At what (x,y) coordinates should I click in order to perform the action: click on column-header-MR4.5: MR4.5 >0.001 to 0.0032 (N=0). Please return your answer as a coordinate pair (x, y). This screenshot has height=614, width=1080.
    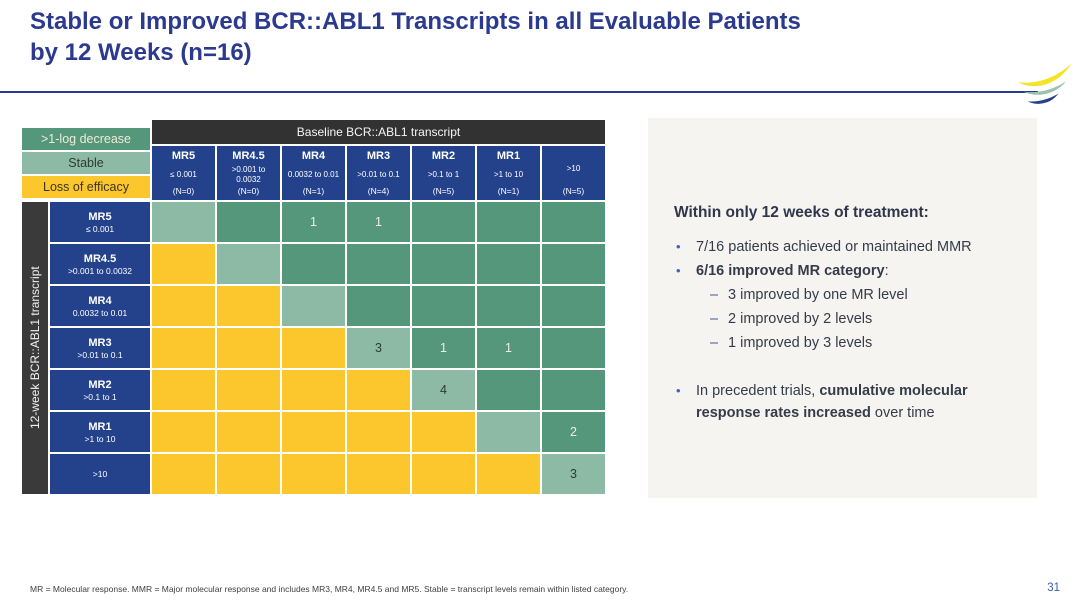
    Looking at the image, I should click on (248, 173).